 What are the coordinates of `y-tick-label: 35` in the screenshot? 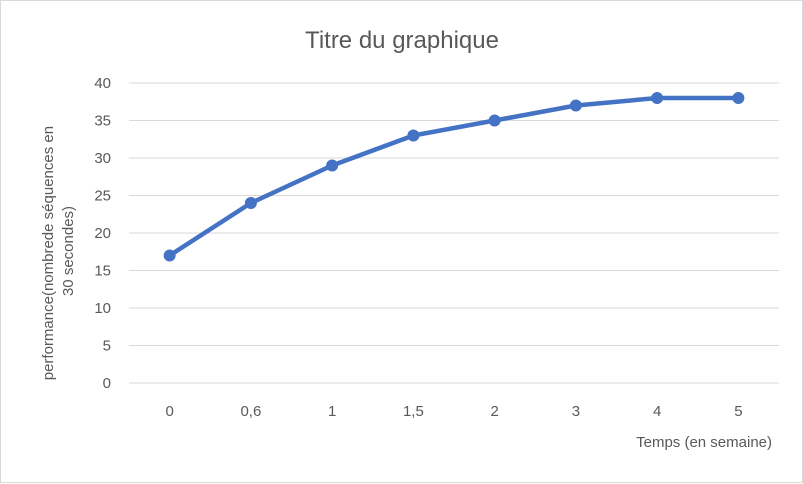 It's located at (102, 121).